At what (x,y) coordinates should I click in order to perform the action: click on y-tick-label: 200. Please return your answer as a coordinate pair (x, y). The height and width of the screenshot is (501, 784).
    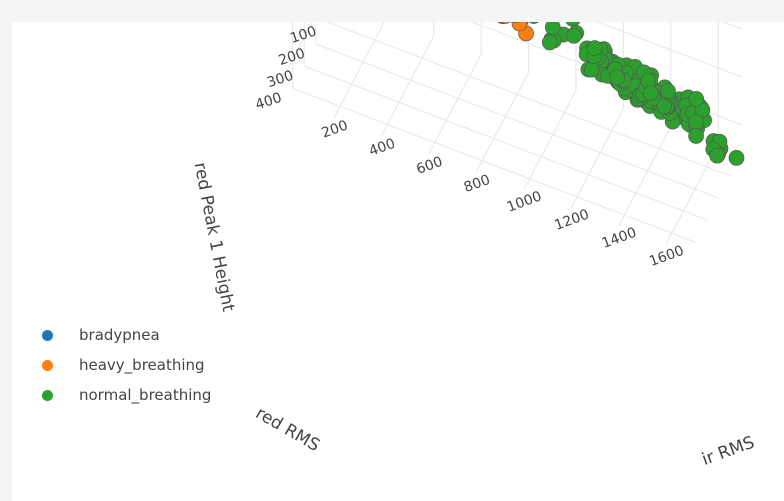
    Looking at the image, I should click on (292, 57).